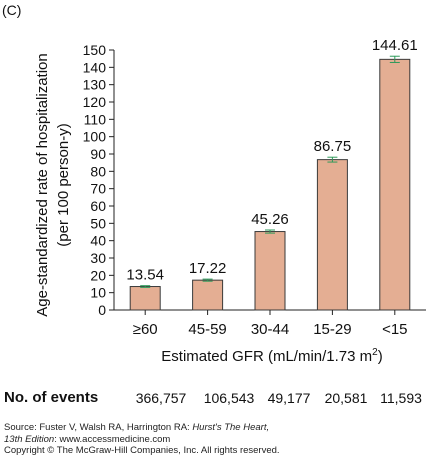 The width and height of the screenshot is (431, 461). What do you see at coordinates (112, 439) in the screenshot?
I see `source-url: : www.accessmedicine.com` at bounding box center [112, 439].